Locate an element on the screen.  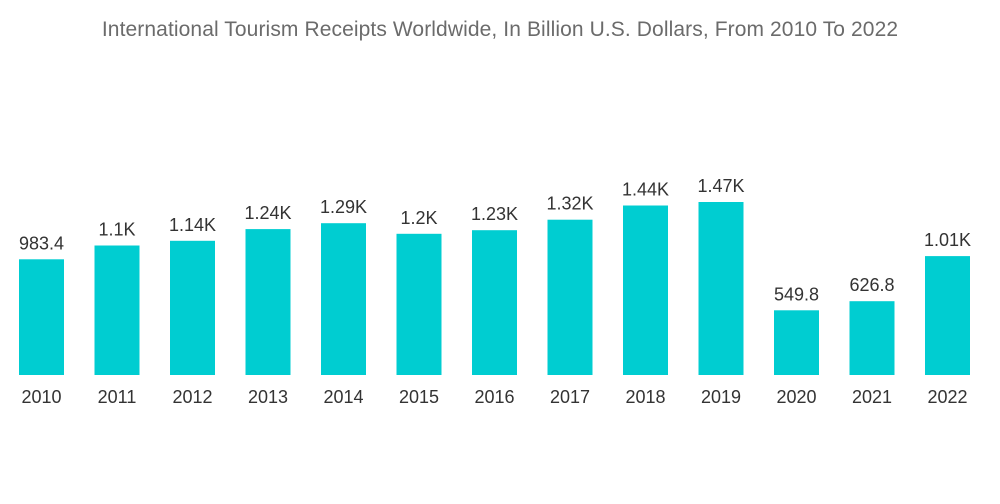
value-label-2011: 1.1K is located at coordinates (116, 230).